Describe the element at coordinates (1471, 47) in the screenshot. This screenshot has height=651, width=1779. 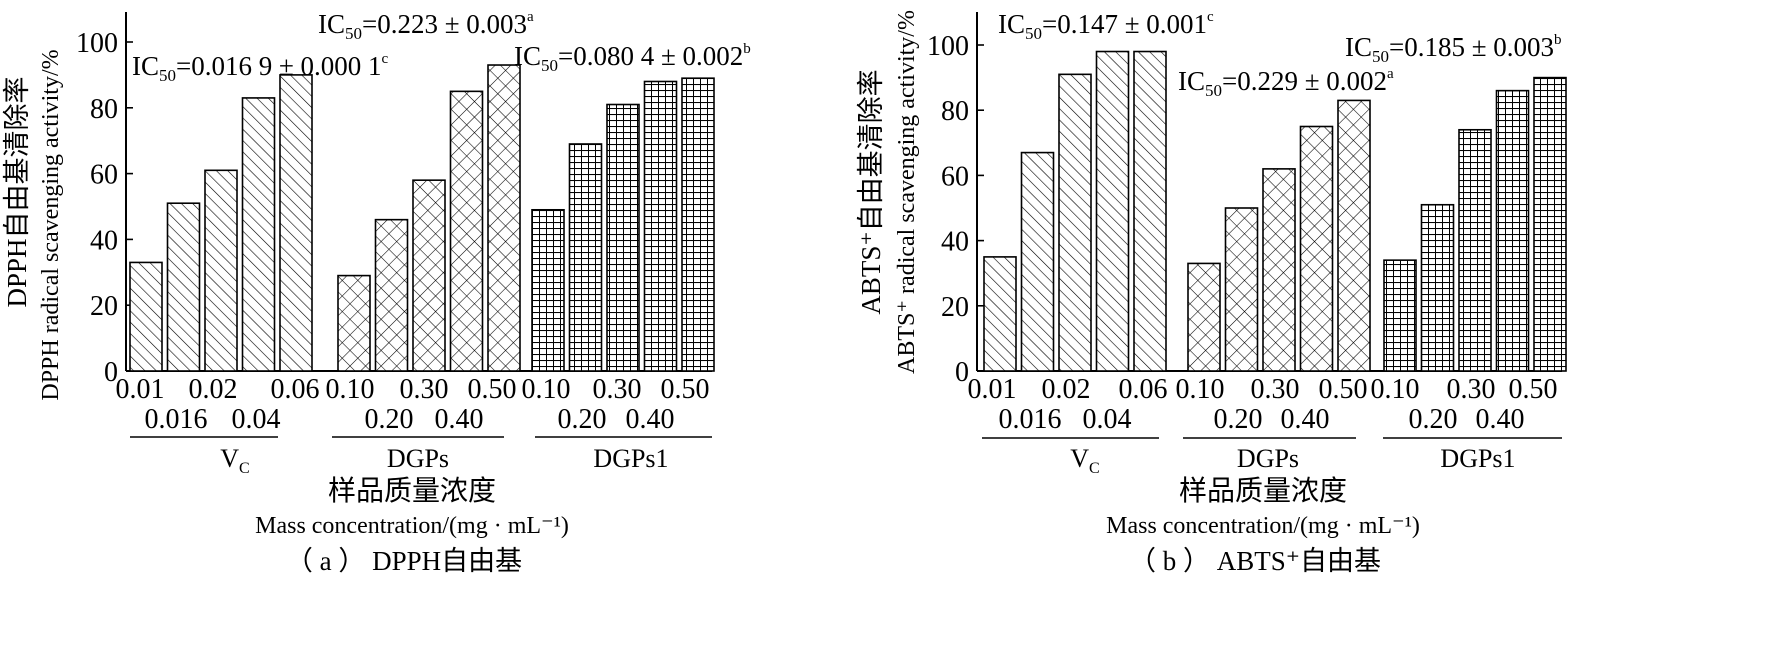
I see `ic50-value: =0.185 ± 0.003` at that location.